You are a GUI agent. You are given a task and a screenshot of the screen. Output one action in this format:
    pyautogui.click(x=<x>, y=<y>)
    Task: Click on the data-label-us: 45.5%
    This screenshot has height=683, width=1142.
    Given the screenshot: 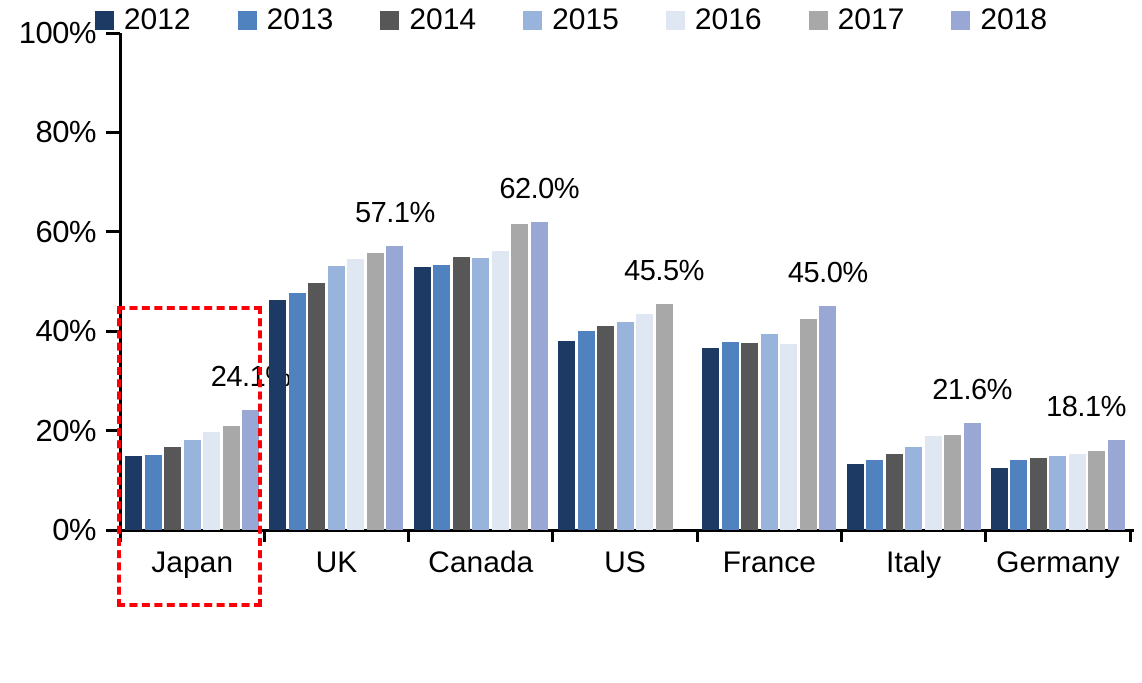 What is the action you would take?
    pyautogui.click(x=664, y=270)
    